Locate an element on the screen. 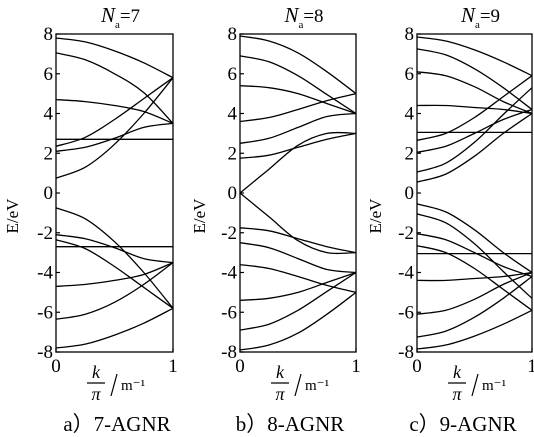  panel-caption: b）8-AGNR is located at coordinates (290, 424).